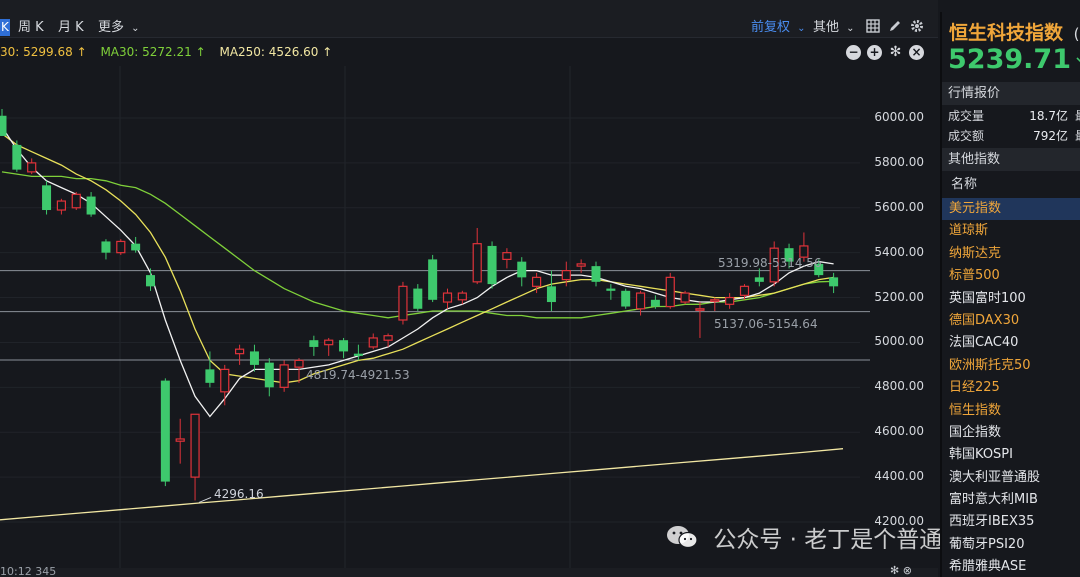  What do you see at coordinates (1050, 136) in the screenshot?
I see `stat-value: 792亿` at bounding box center [1050, 136].